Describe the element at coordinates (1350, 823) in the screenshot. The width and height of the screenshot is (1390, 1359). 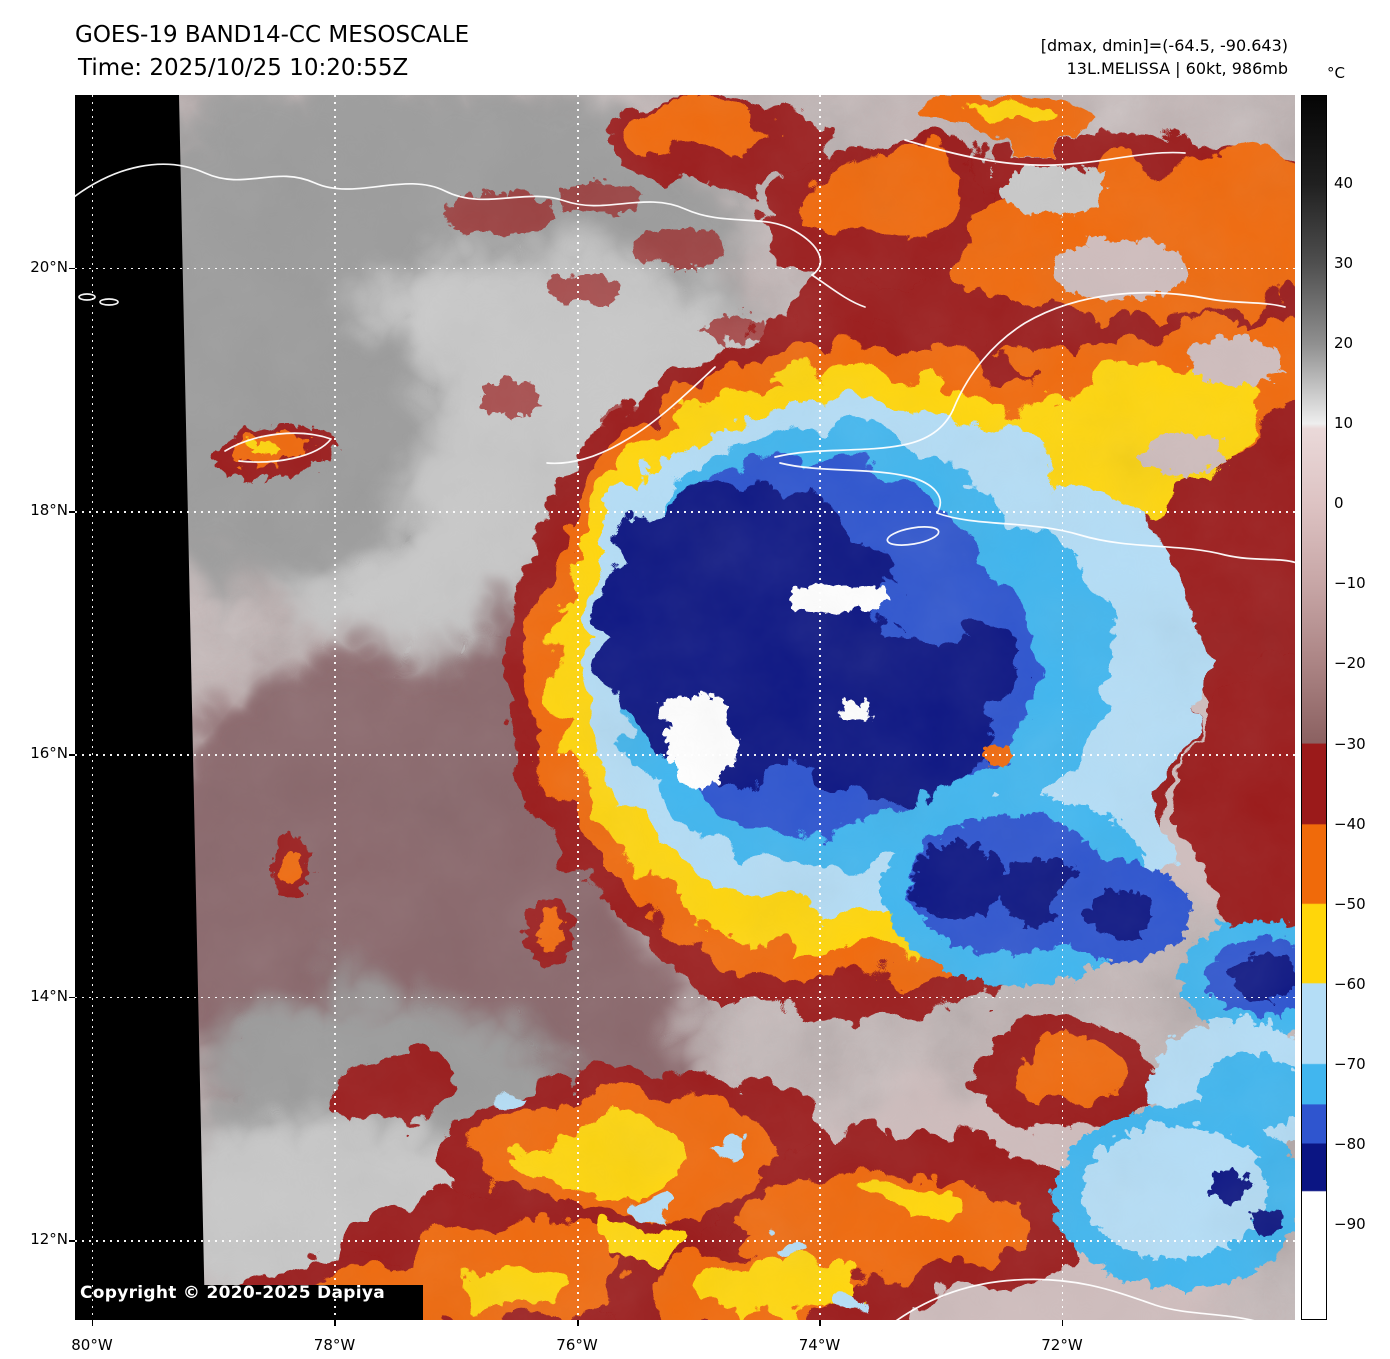
I see `colorbar-tick-label: −40` at that location.